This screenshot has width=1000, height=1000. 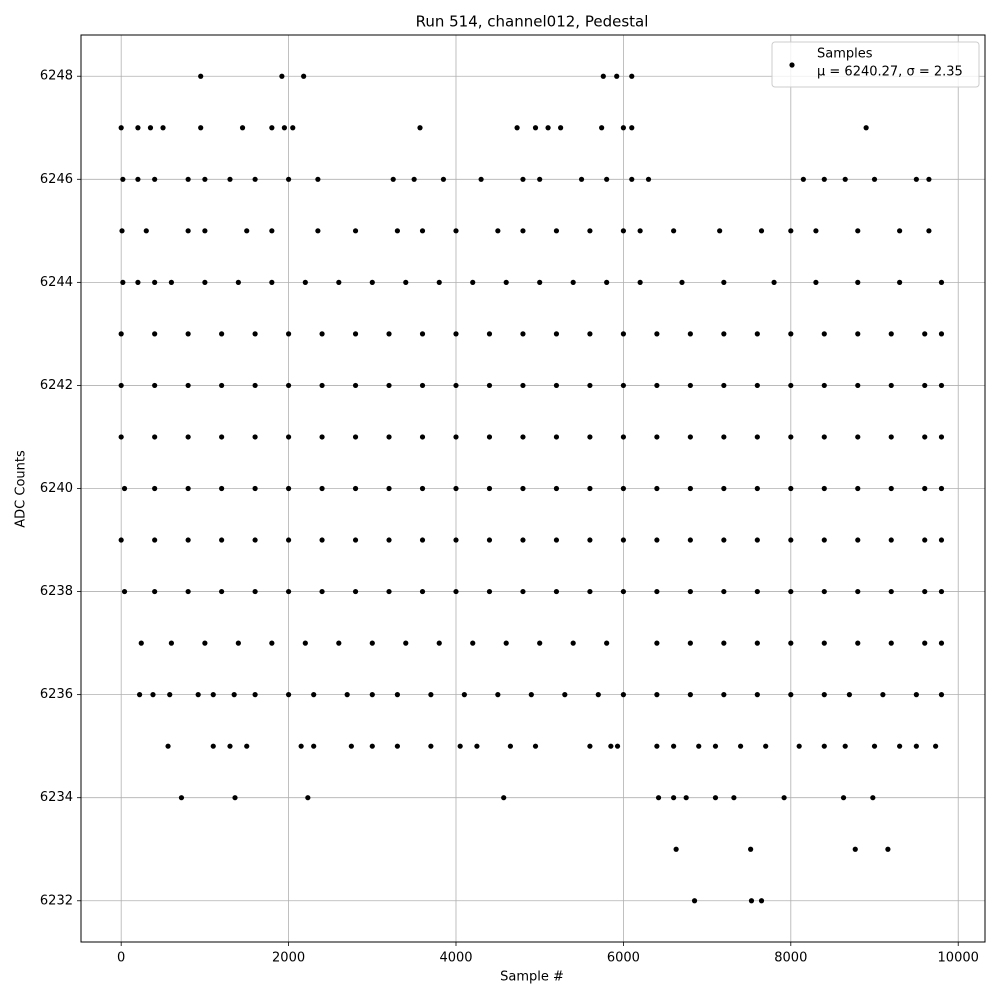 What do you see at coordinates (958, 958) in the screenshot?
I see `x-tick-label: 10000` at bounding box center [958, 958].